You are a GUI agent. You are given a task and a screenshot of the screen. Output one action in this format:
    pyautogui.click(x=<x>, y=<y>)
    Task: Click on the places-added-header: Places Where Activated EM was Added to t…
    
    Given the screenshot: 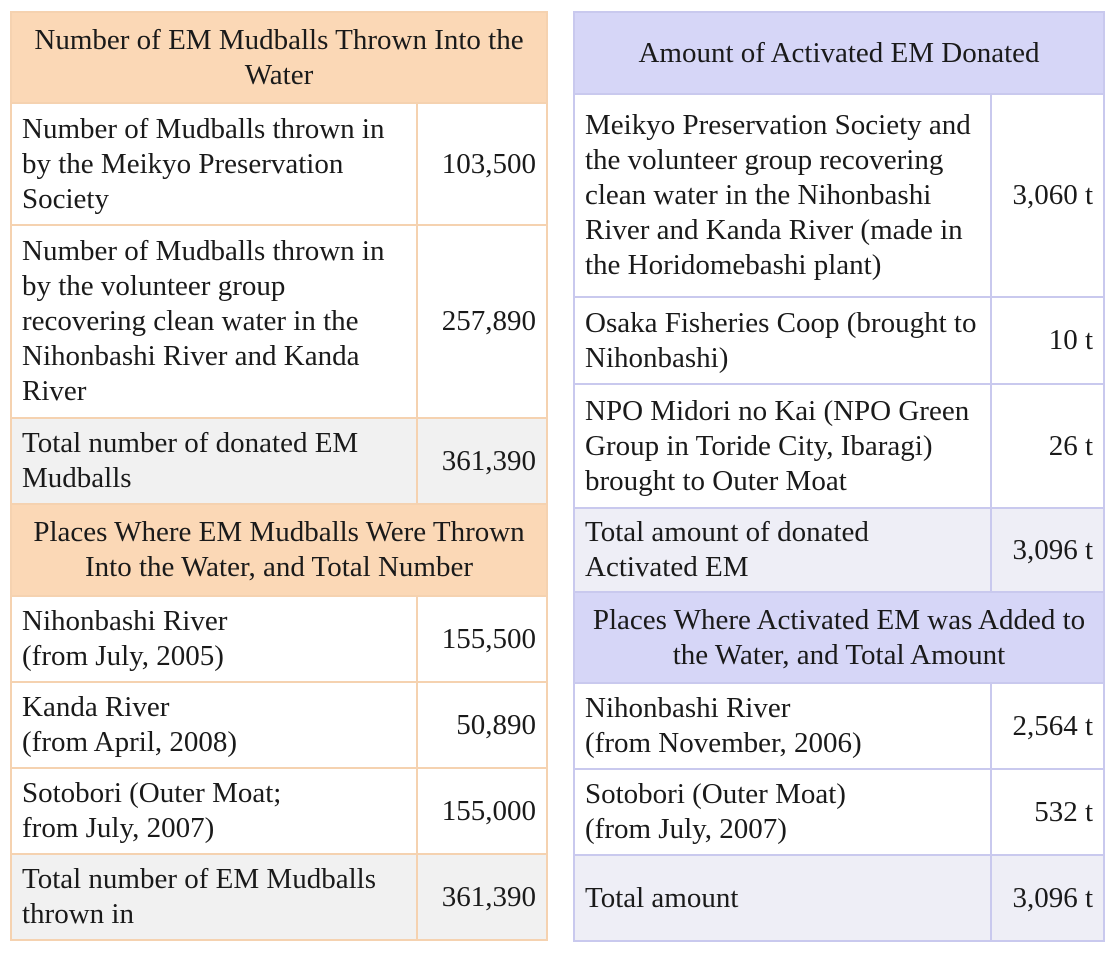 What is the action you would take?
    pyautogui.click(x=839, y=637)
    